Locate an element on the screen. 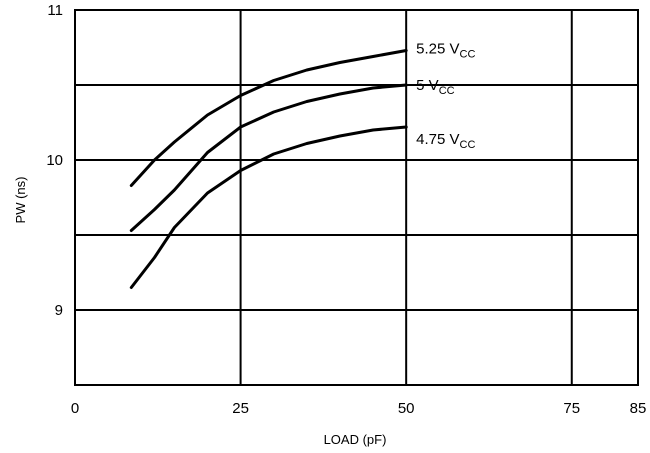 The width and height of the screenshot is (650, 453). x-tick-label: 85 is located at coordinates (638, 408).